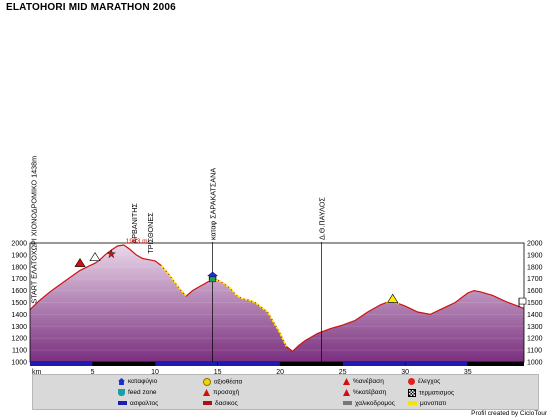  I want to click on legend-item: %κατέβαση, so click(364, 393).